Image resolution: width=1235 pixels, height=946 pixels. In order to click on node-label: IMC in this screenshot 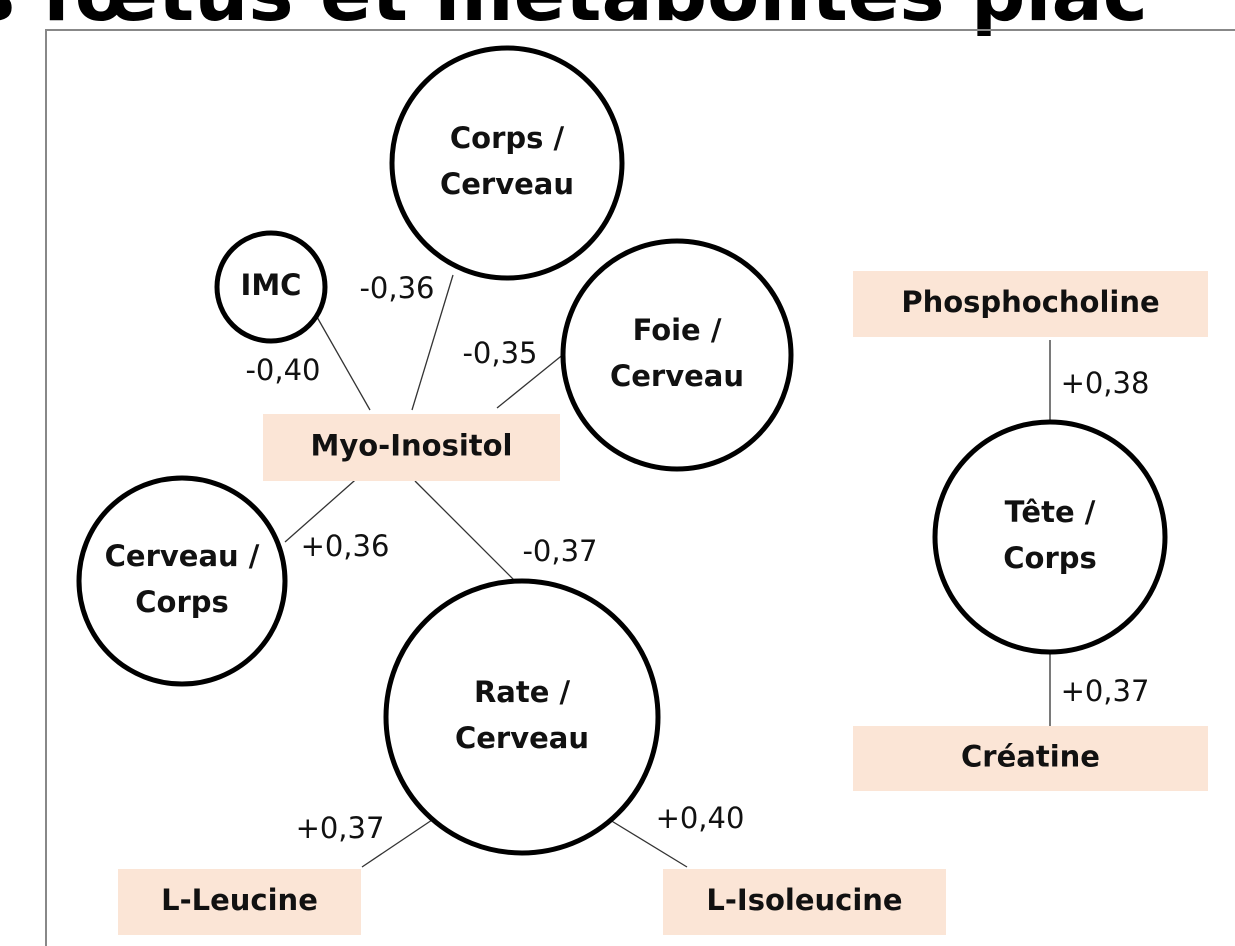, I will do `click(271, 285)`.